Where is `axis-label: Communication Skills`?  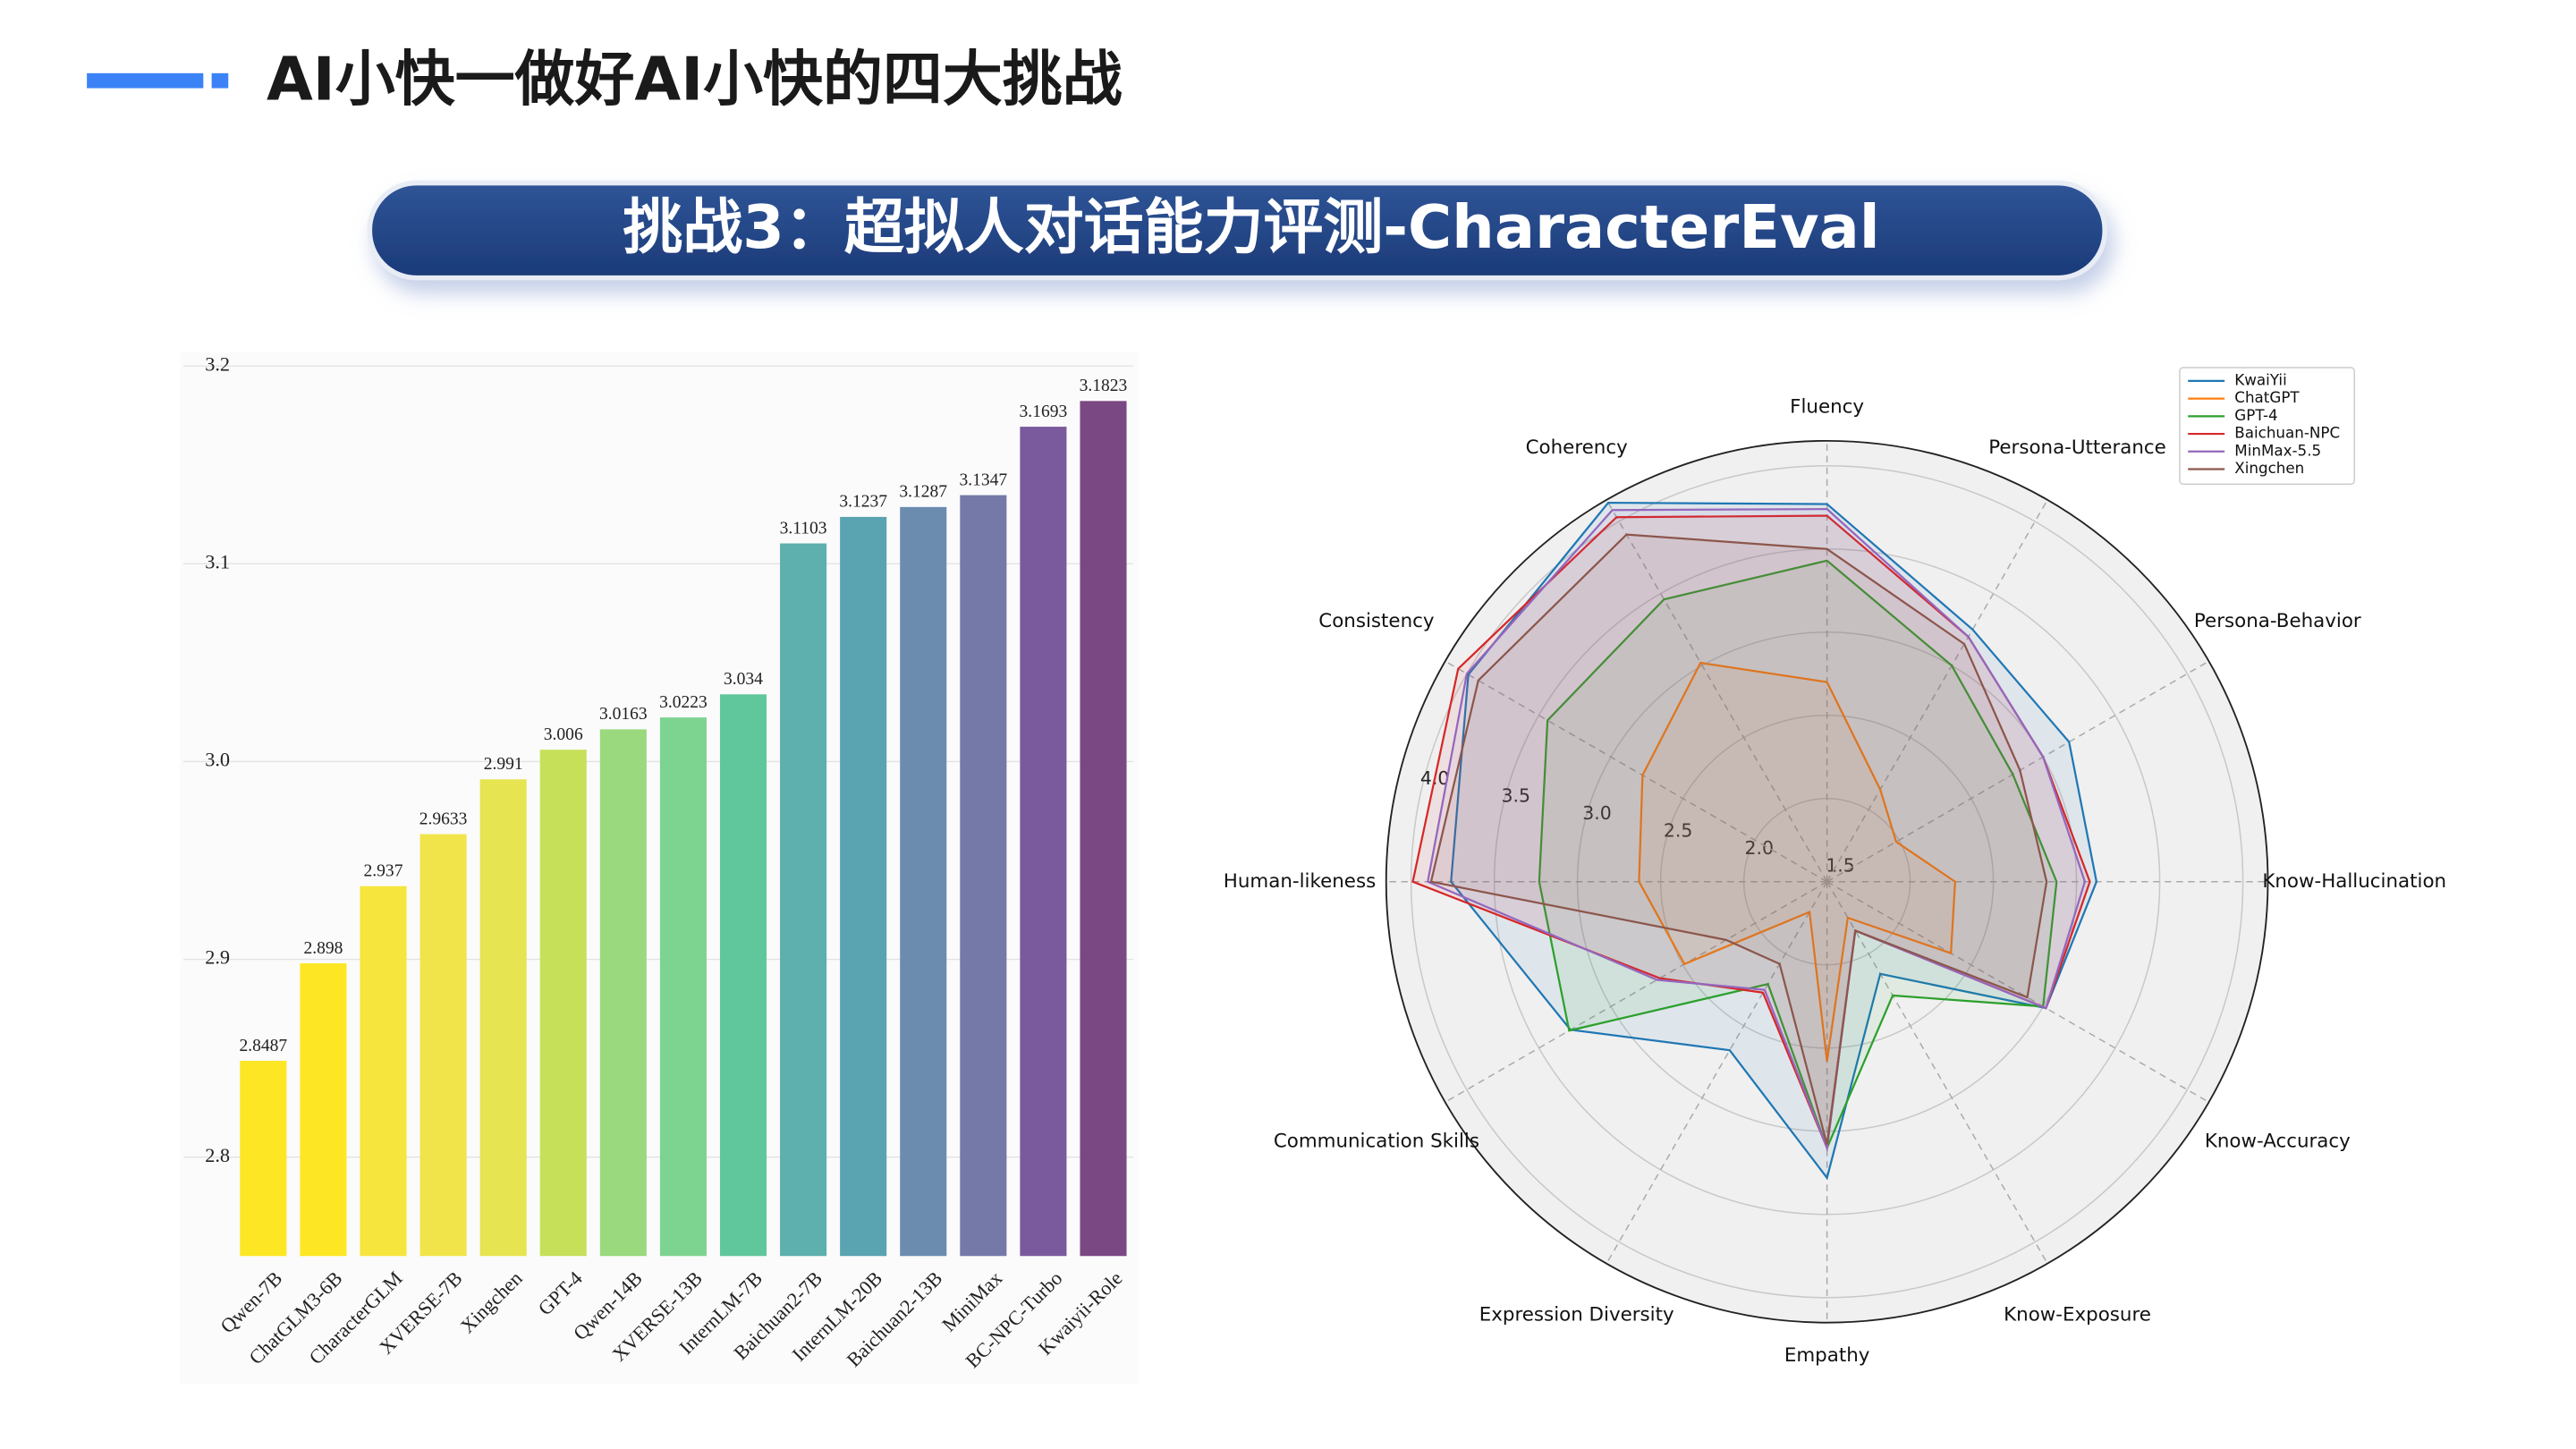 axis-label: Communication Skills is located at coordinates (1376, 1142).